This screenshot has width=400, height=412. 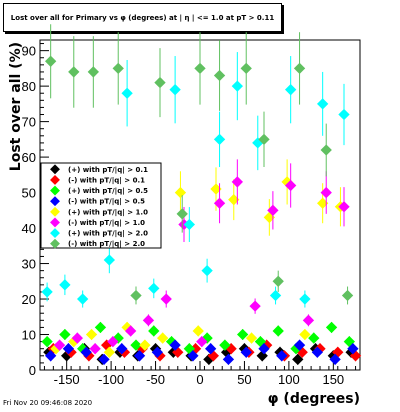 I want to click on y-axis-title: Lost over all (%), so click(x=16, y=106).